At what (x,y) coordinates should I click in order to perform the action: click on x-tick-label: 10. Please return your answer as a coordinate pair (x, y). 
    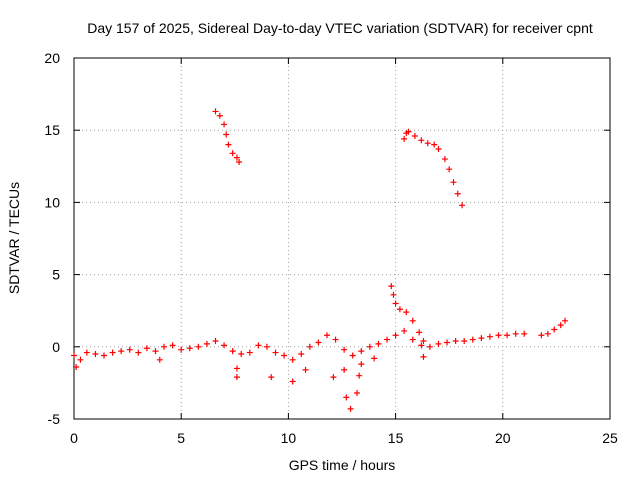
    Looking at the image, I should click on (289, 438).